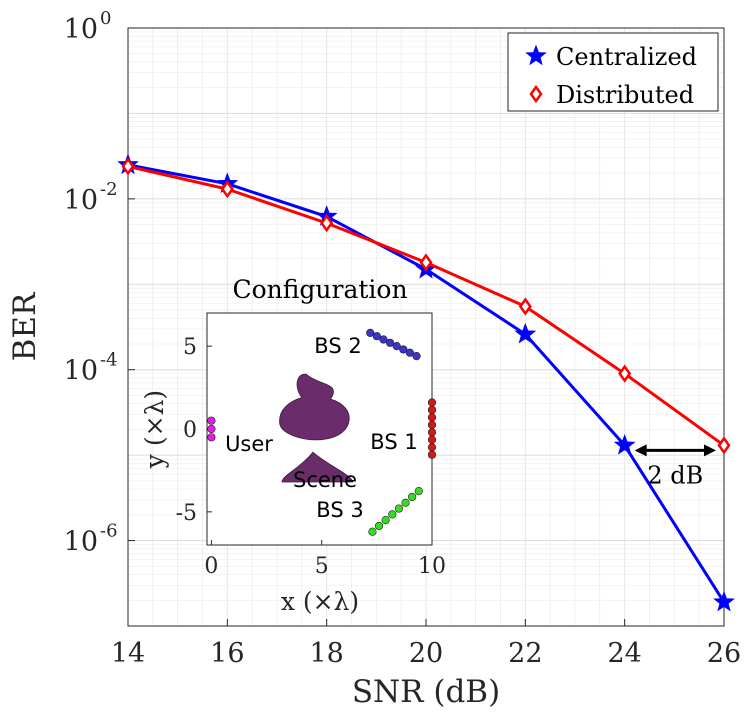  I want to click on inset-x-tick-label: 5, so click(322, 566).